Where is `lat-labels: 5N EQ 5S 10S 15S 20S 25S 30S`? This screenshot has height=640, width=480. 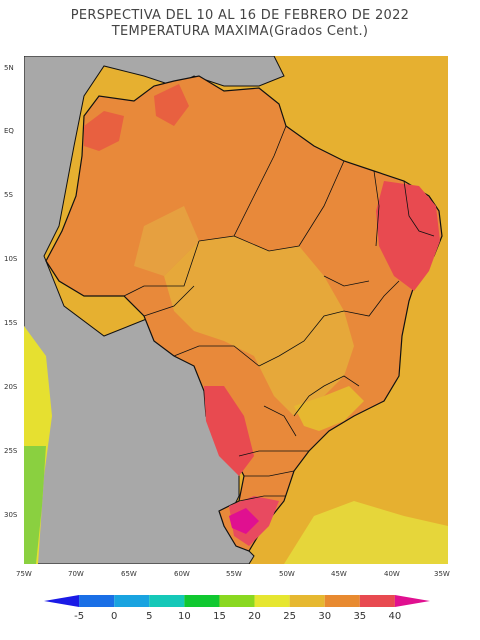
lat-labels: 5N EQ 5S 10S 15S 20S 25S 30S is located at coordinates (11, 291).